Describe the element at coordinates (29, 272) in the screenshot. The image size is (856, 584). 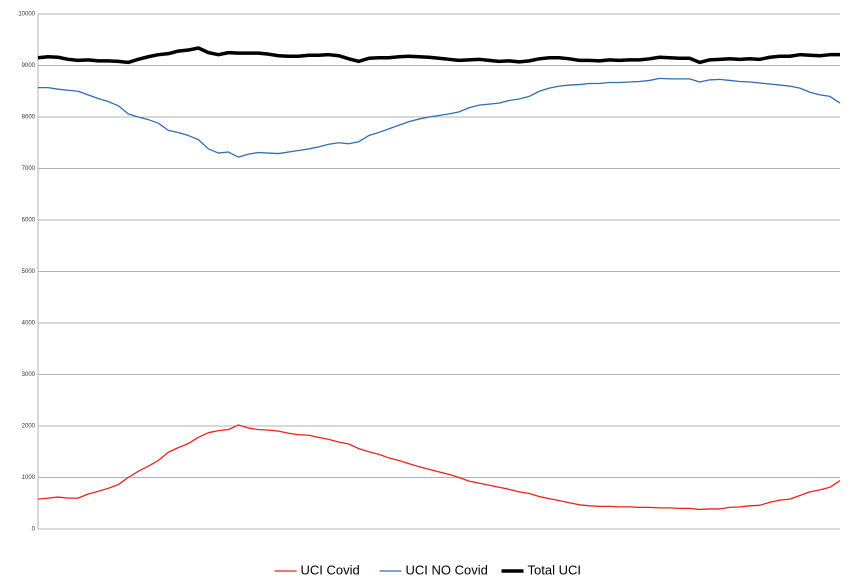
I see `y-tick-label: 5000` at that location.